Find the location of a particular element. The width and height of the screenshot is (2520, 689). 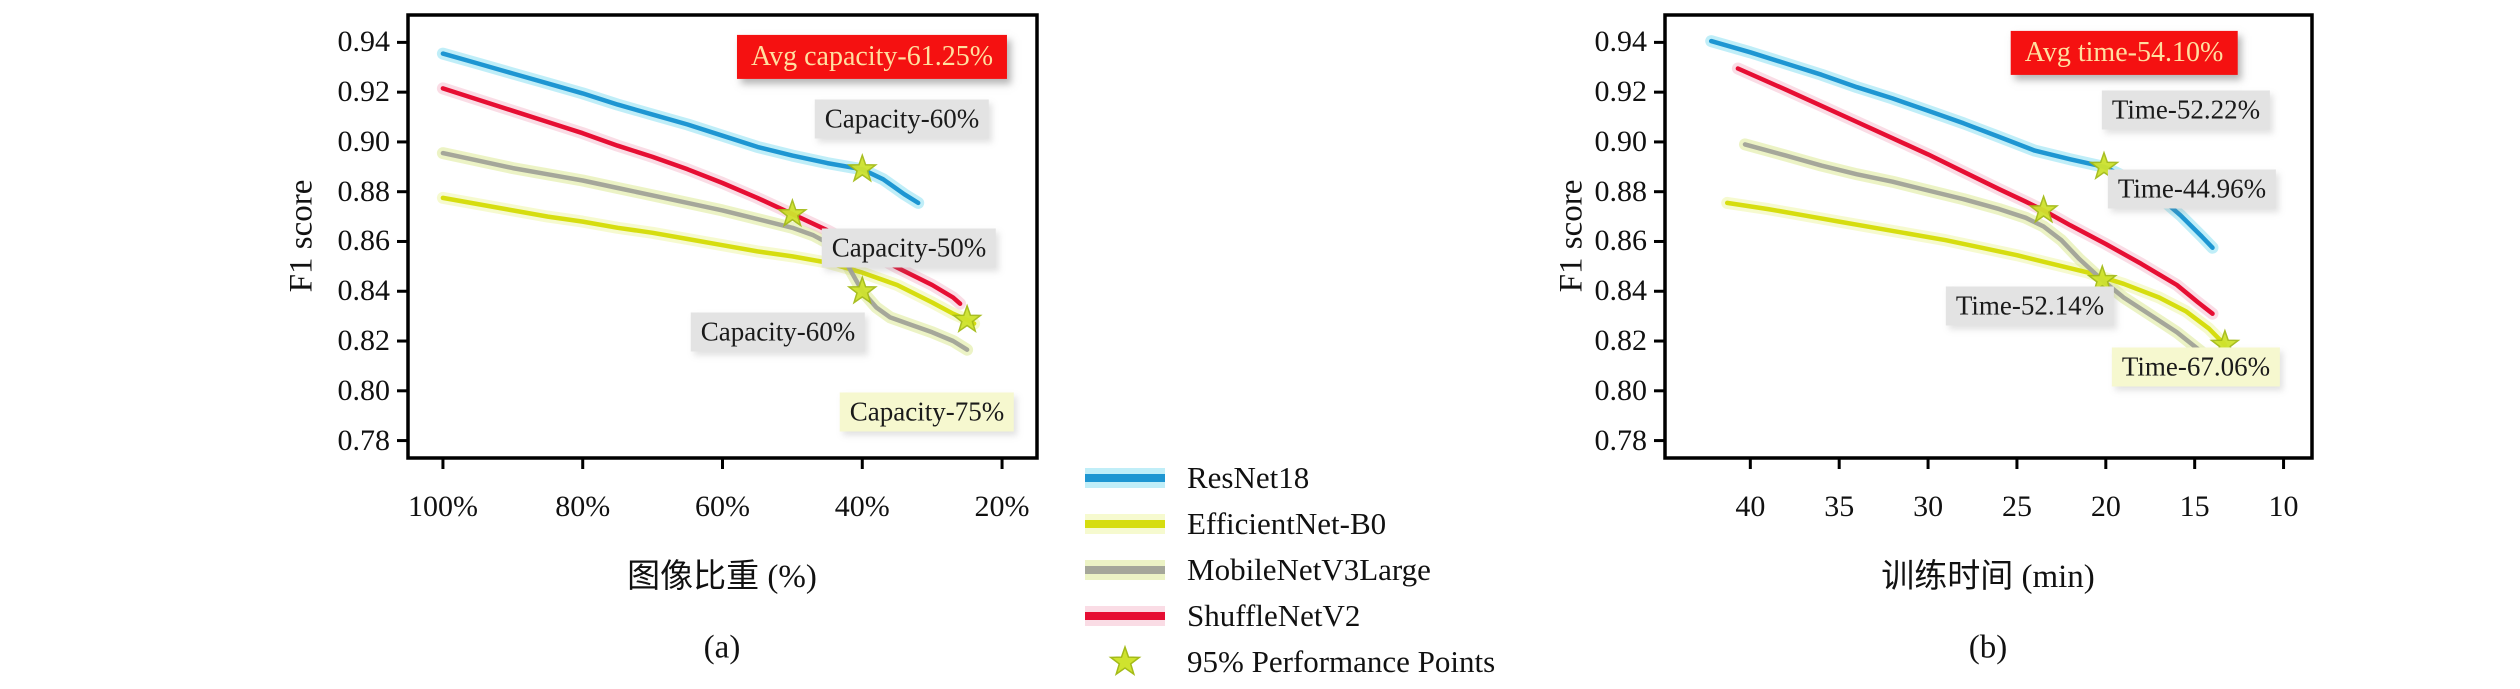

x-axis-title-b: 训练时间 (min) is located at coordinates (1988, 577).